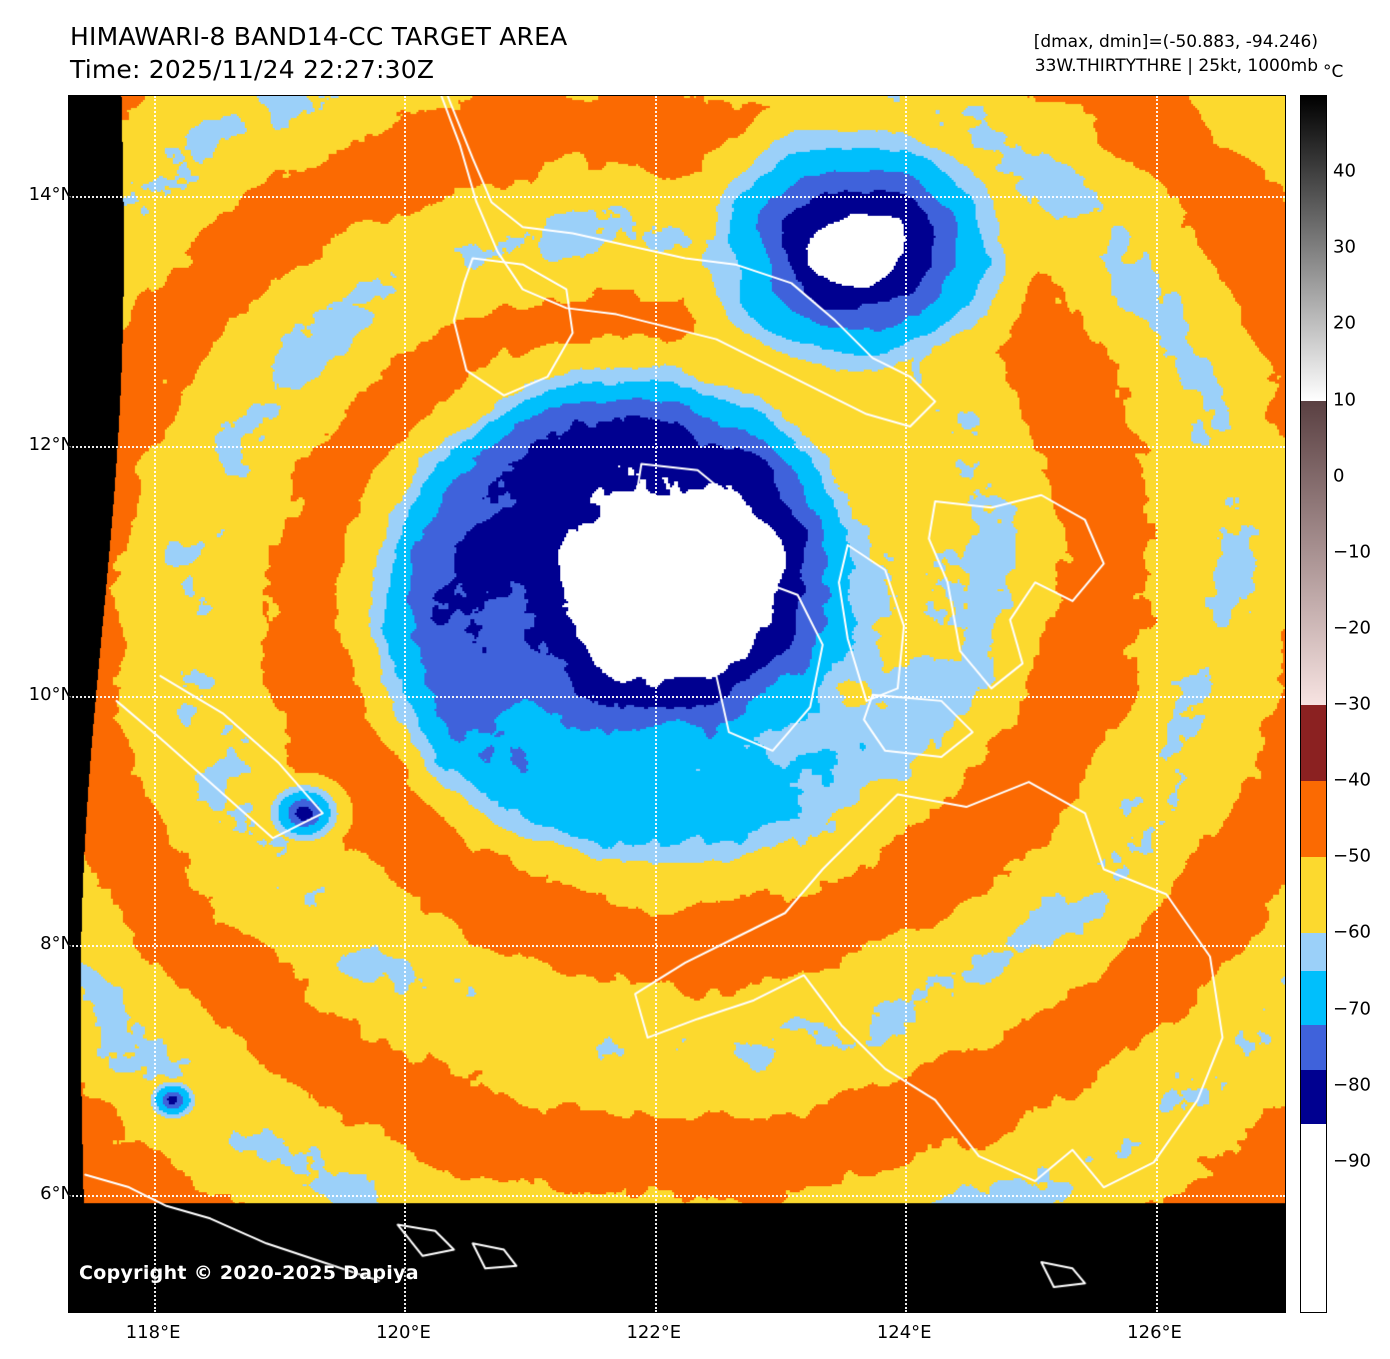 This screenshot has width=1390, height=1359. I want to click on lon-tick-label: 122°E, so click(654, 1332).